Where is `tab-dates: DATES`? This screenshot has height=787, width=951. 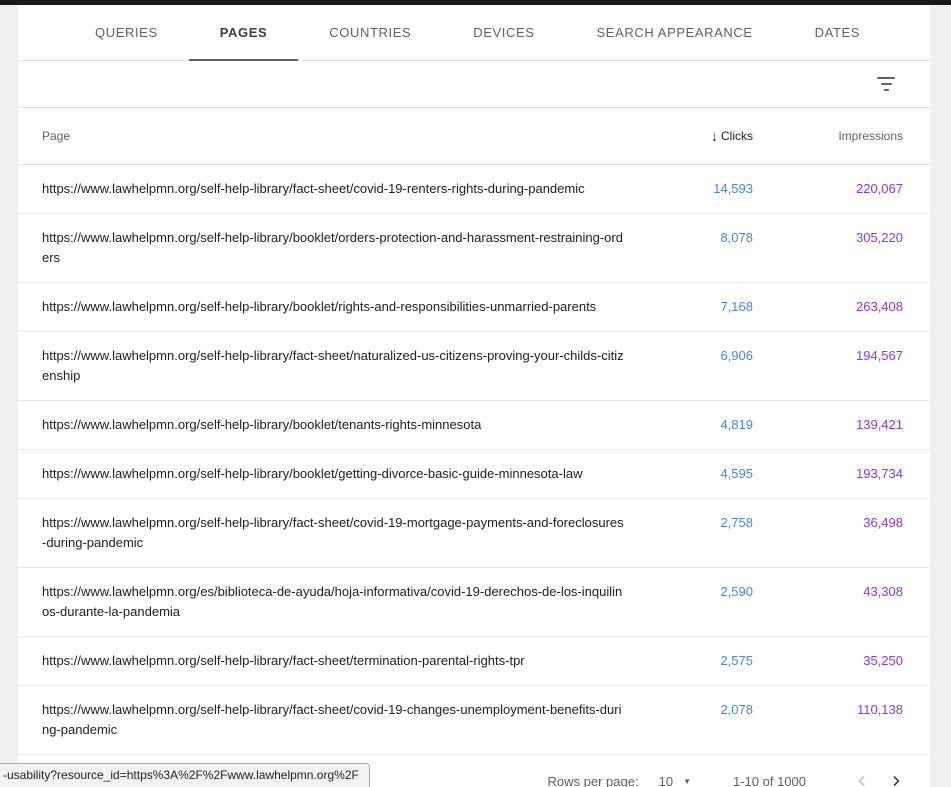
tab-dates: DATES is located at coordinates (837, 32).